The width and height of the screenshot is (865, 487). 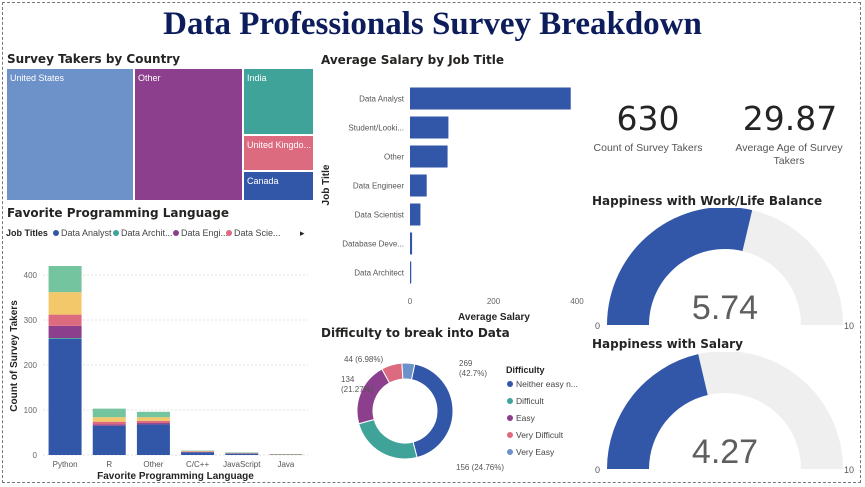 What do you see at coordinates (302, 233) in the screenshot?
I see `legend-scroll-arrow: ▸` at bounding box center [302, 233].